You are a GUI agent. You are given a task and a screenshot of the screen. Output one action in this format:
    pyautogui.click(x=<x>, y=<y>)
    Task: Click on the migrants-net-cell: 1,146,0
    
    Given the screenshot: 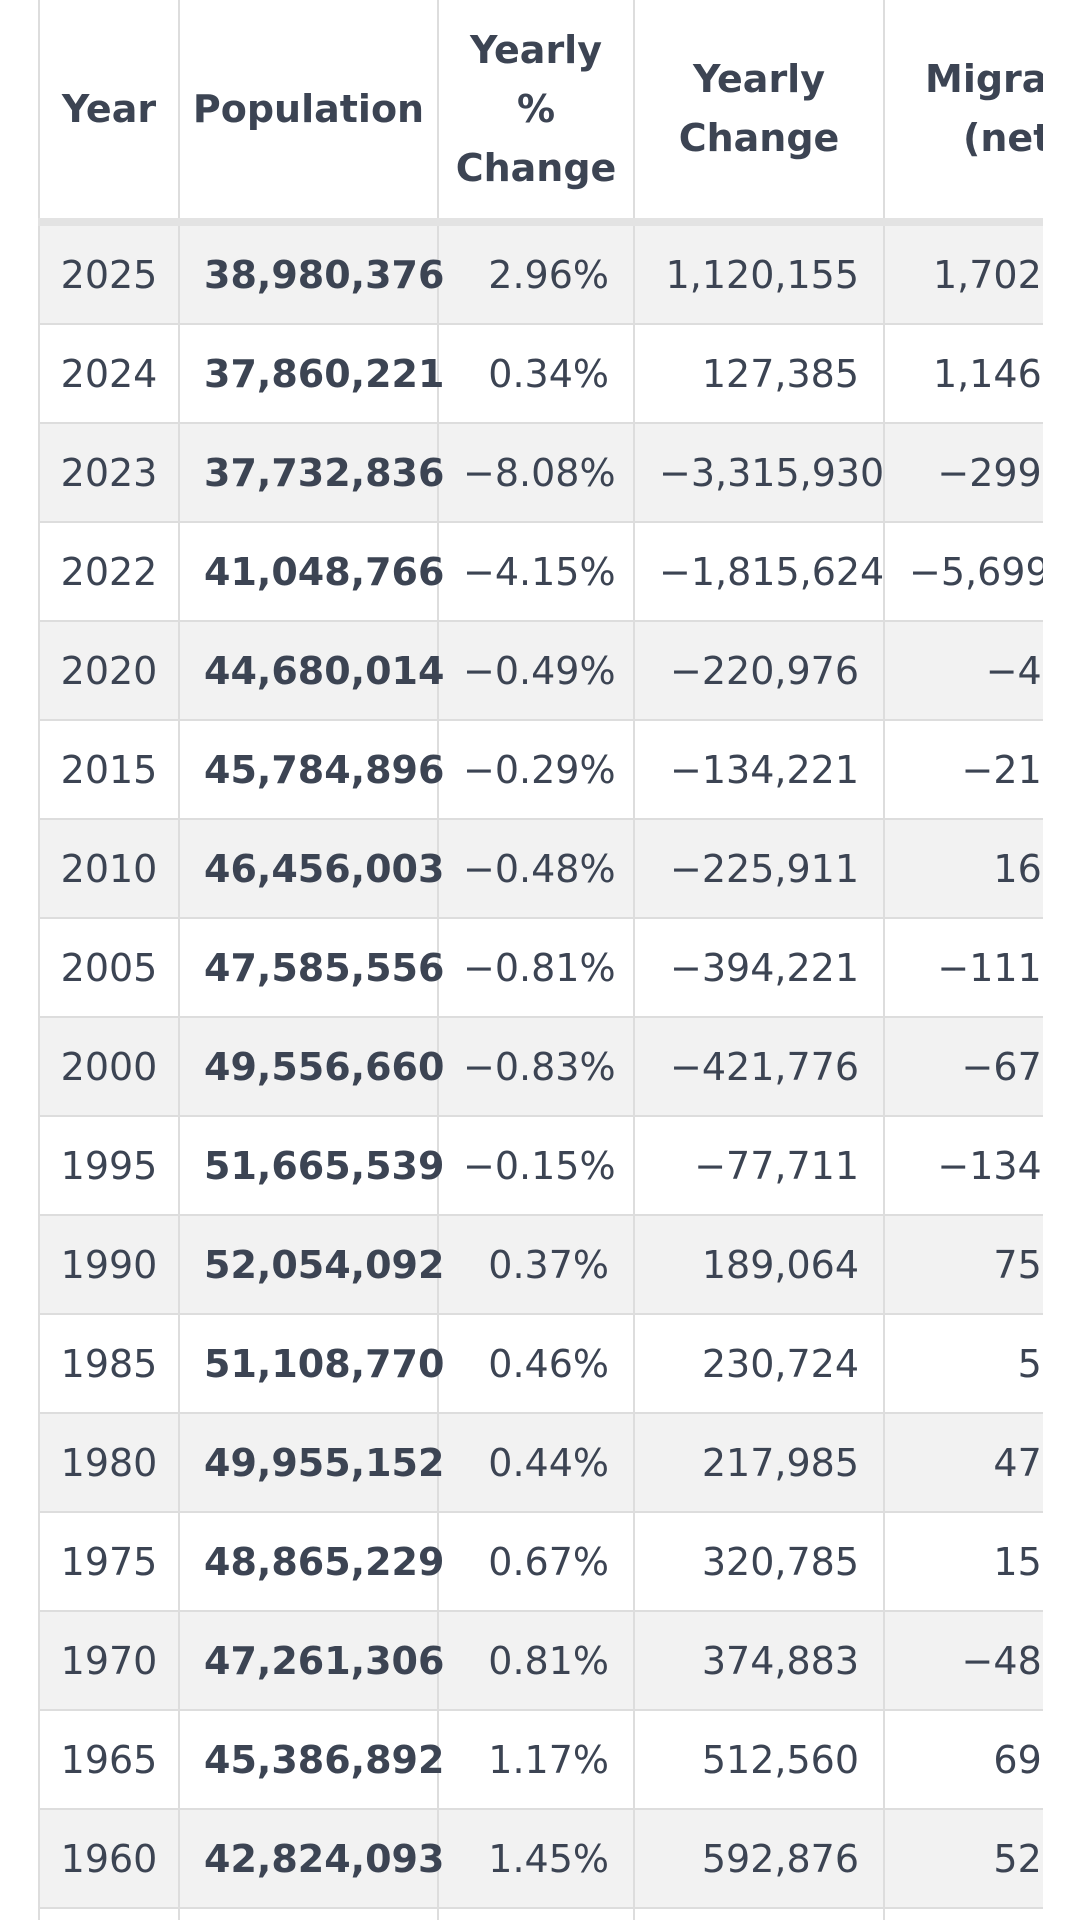 What is the action you would take?
    pyautogui.click(x=963, y=373)
    